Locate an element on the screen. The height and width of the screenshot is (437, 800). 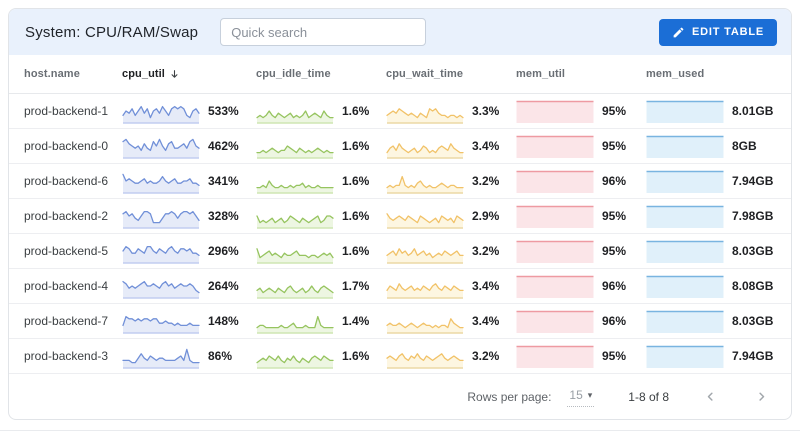
table-row: prod-backend-1 533% 1.6% 3.3% 95% 8.01GB is located at coordinates (400, 111).